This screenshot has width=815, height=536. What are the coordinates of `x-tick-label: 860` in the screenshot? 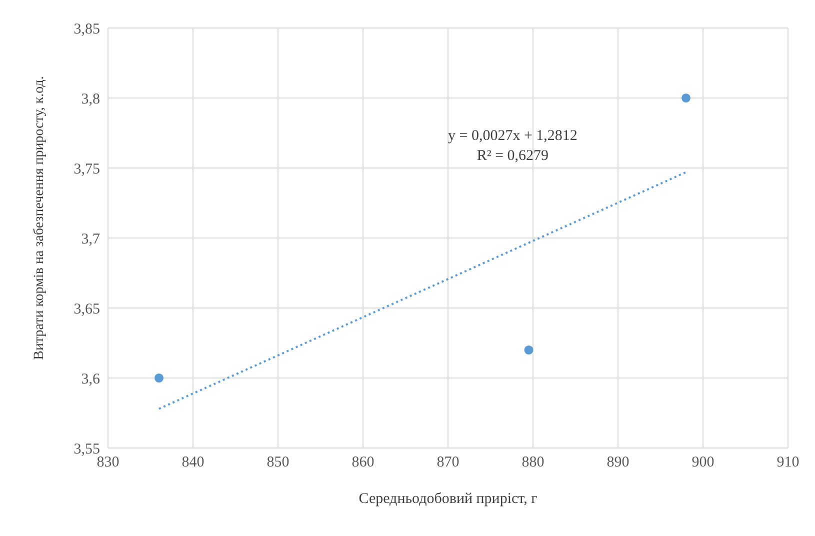 It's located at (363, 462).